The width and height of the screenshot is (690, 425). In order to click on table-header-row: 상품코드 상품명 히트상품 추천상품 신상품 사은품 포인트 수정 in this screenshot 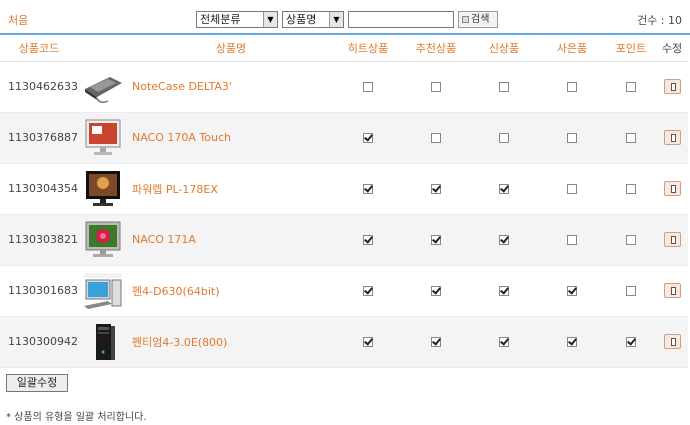, I will do `click(344, 48)`.